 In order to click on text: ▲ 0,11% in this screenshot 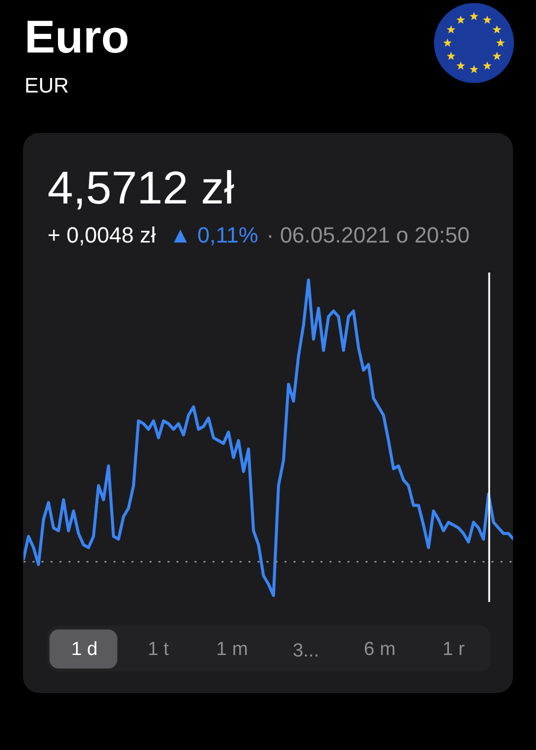, I will do `click(214, 235)`.